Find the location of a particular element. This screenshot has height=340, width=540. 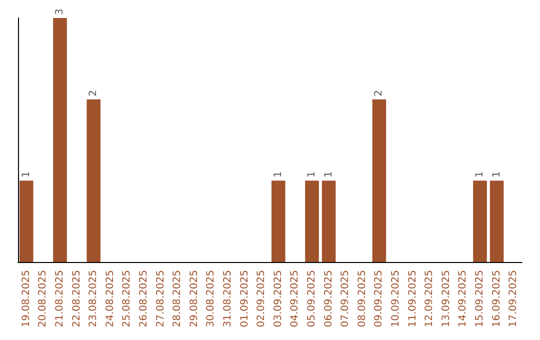

x-tick-label: 16.09.2025 is located at coordinates (496, 299).